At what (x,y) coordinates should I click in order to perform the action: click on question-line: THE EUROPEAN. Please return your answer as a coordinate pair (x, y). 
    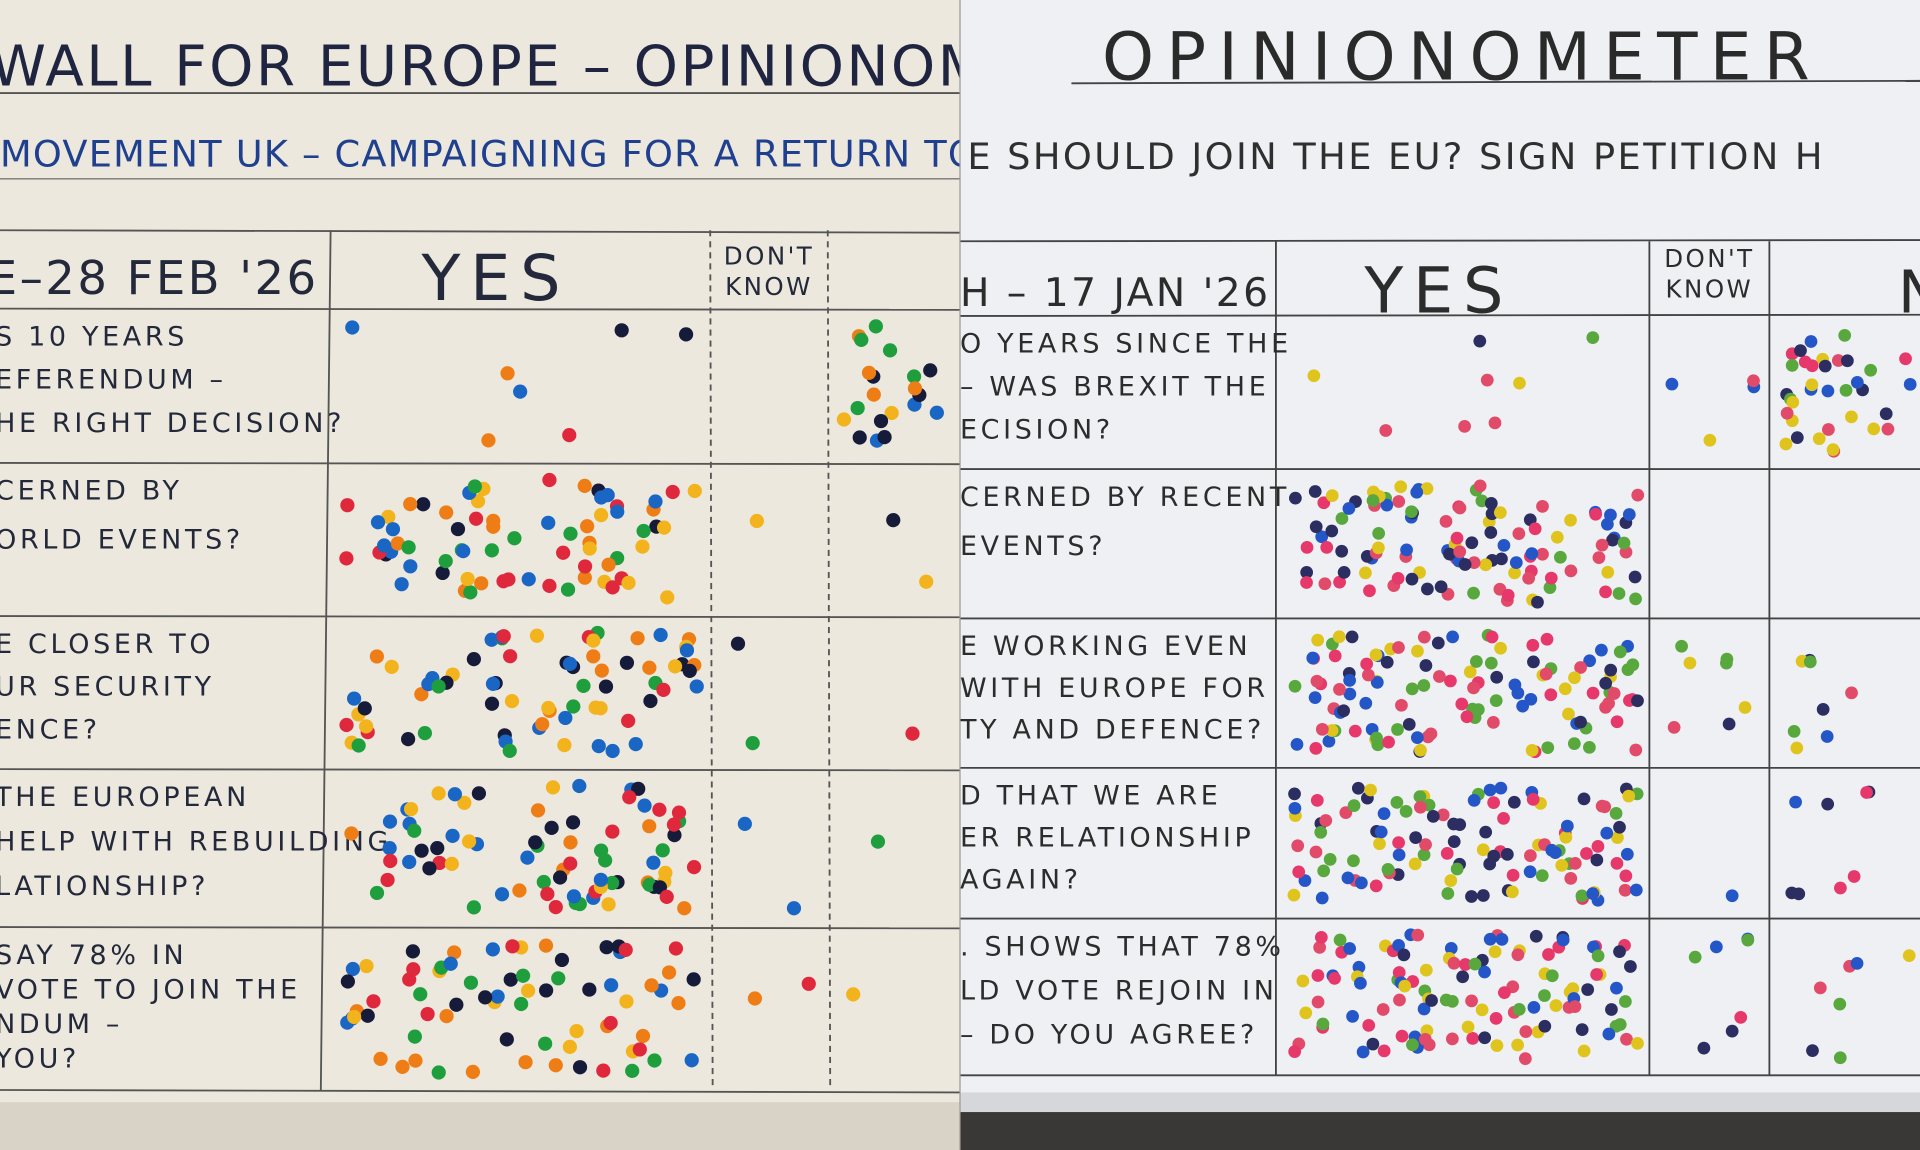
    Looking at the image, I should click on (125, 797).